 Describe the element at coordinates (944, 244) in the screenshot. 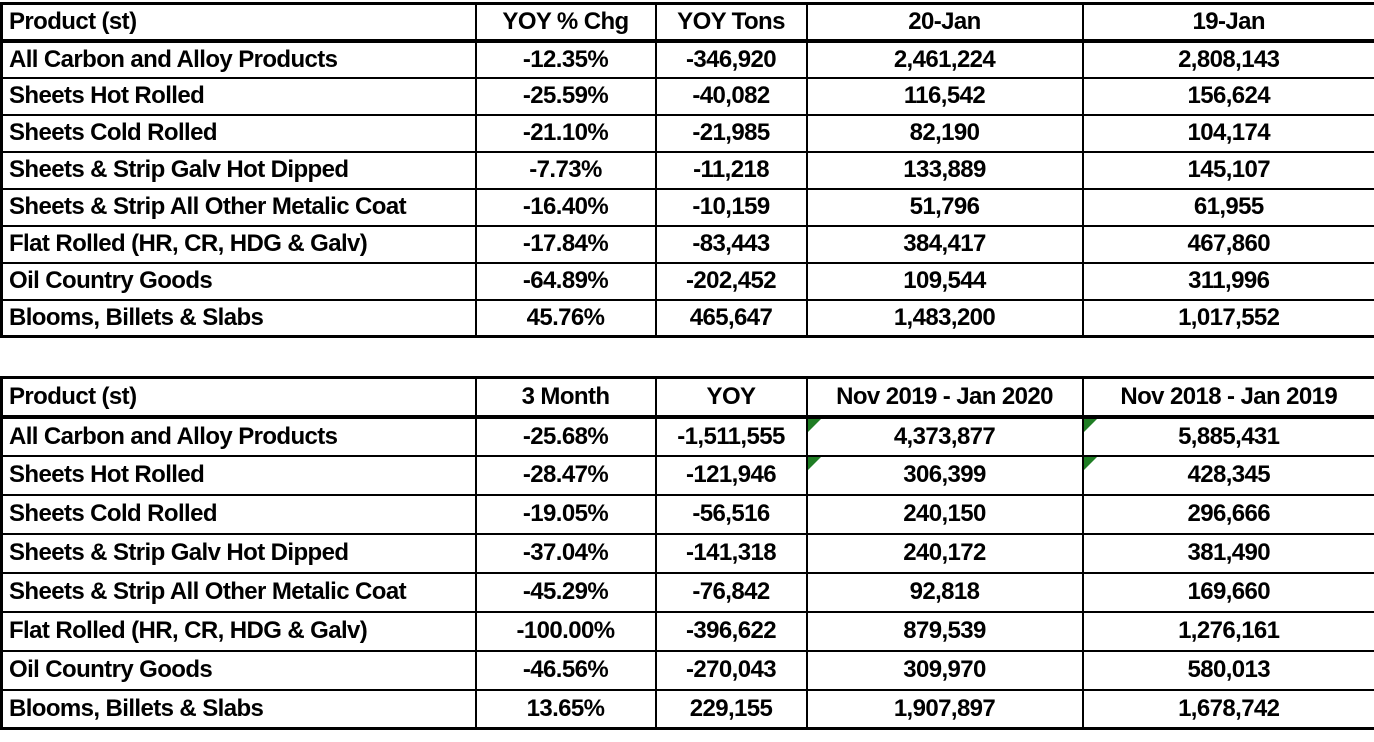

I see `value-cell: 384,417` at that location.